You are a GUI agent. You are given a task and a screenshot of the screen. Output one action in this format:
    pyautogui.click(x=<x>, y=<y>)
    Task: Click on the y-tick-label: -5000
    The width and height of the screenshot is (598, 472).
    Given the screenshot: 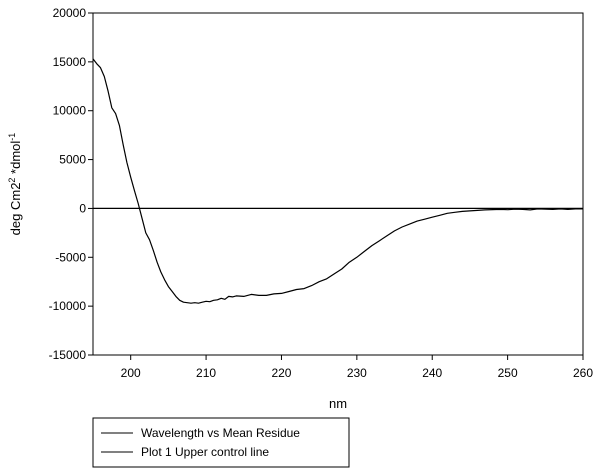 What is the action you would take?
    pyautogui.click(x=70, y=257)
    